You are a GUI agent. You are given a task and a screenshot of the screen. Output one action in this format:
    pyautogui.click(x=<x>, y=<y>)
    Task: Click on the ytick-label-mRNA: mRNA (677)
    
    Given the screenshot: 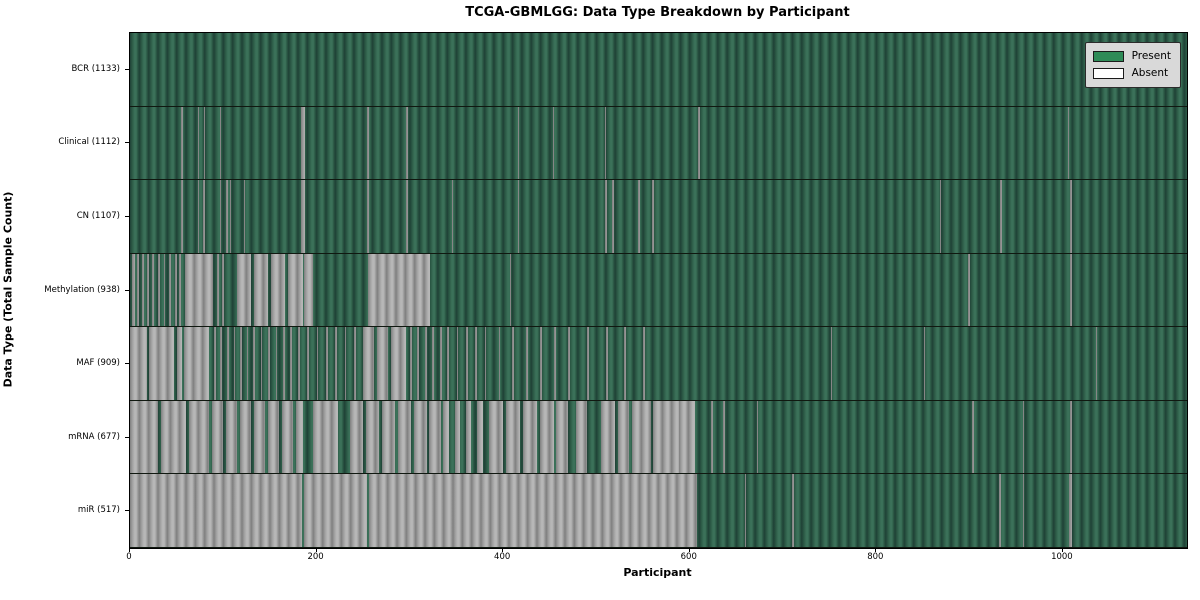 What is the action you would take?
    pyautogui.click(x=94, y=436)
    